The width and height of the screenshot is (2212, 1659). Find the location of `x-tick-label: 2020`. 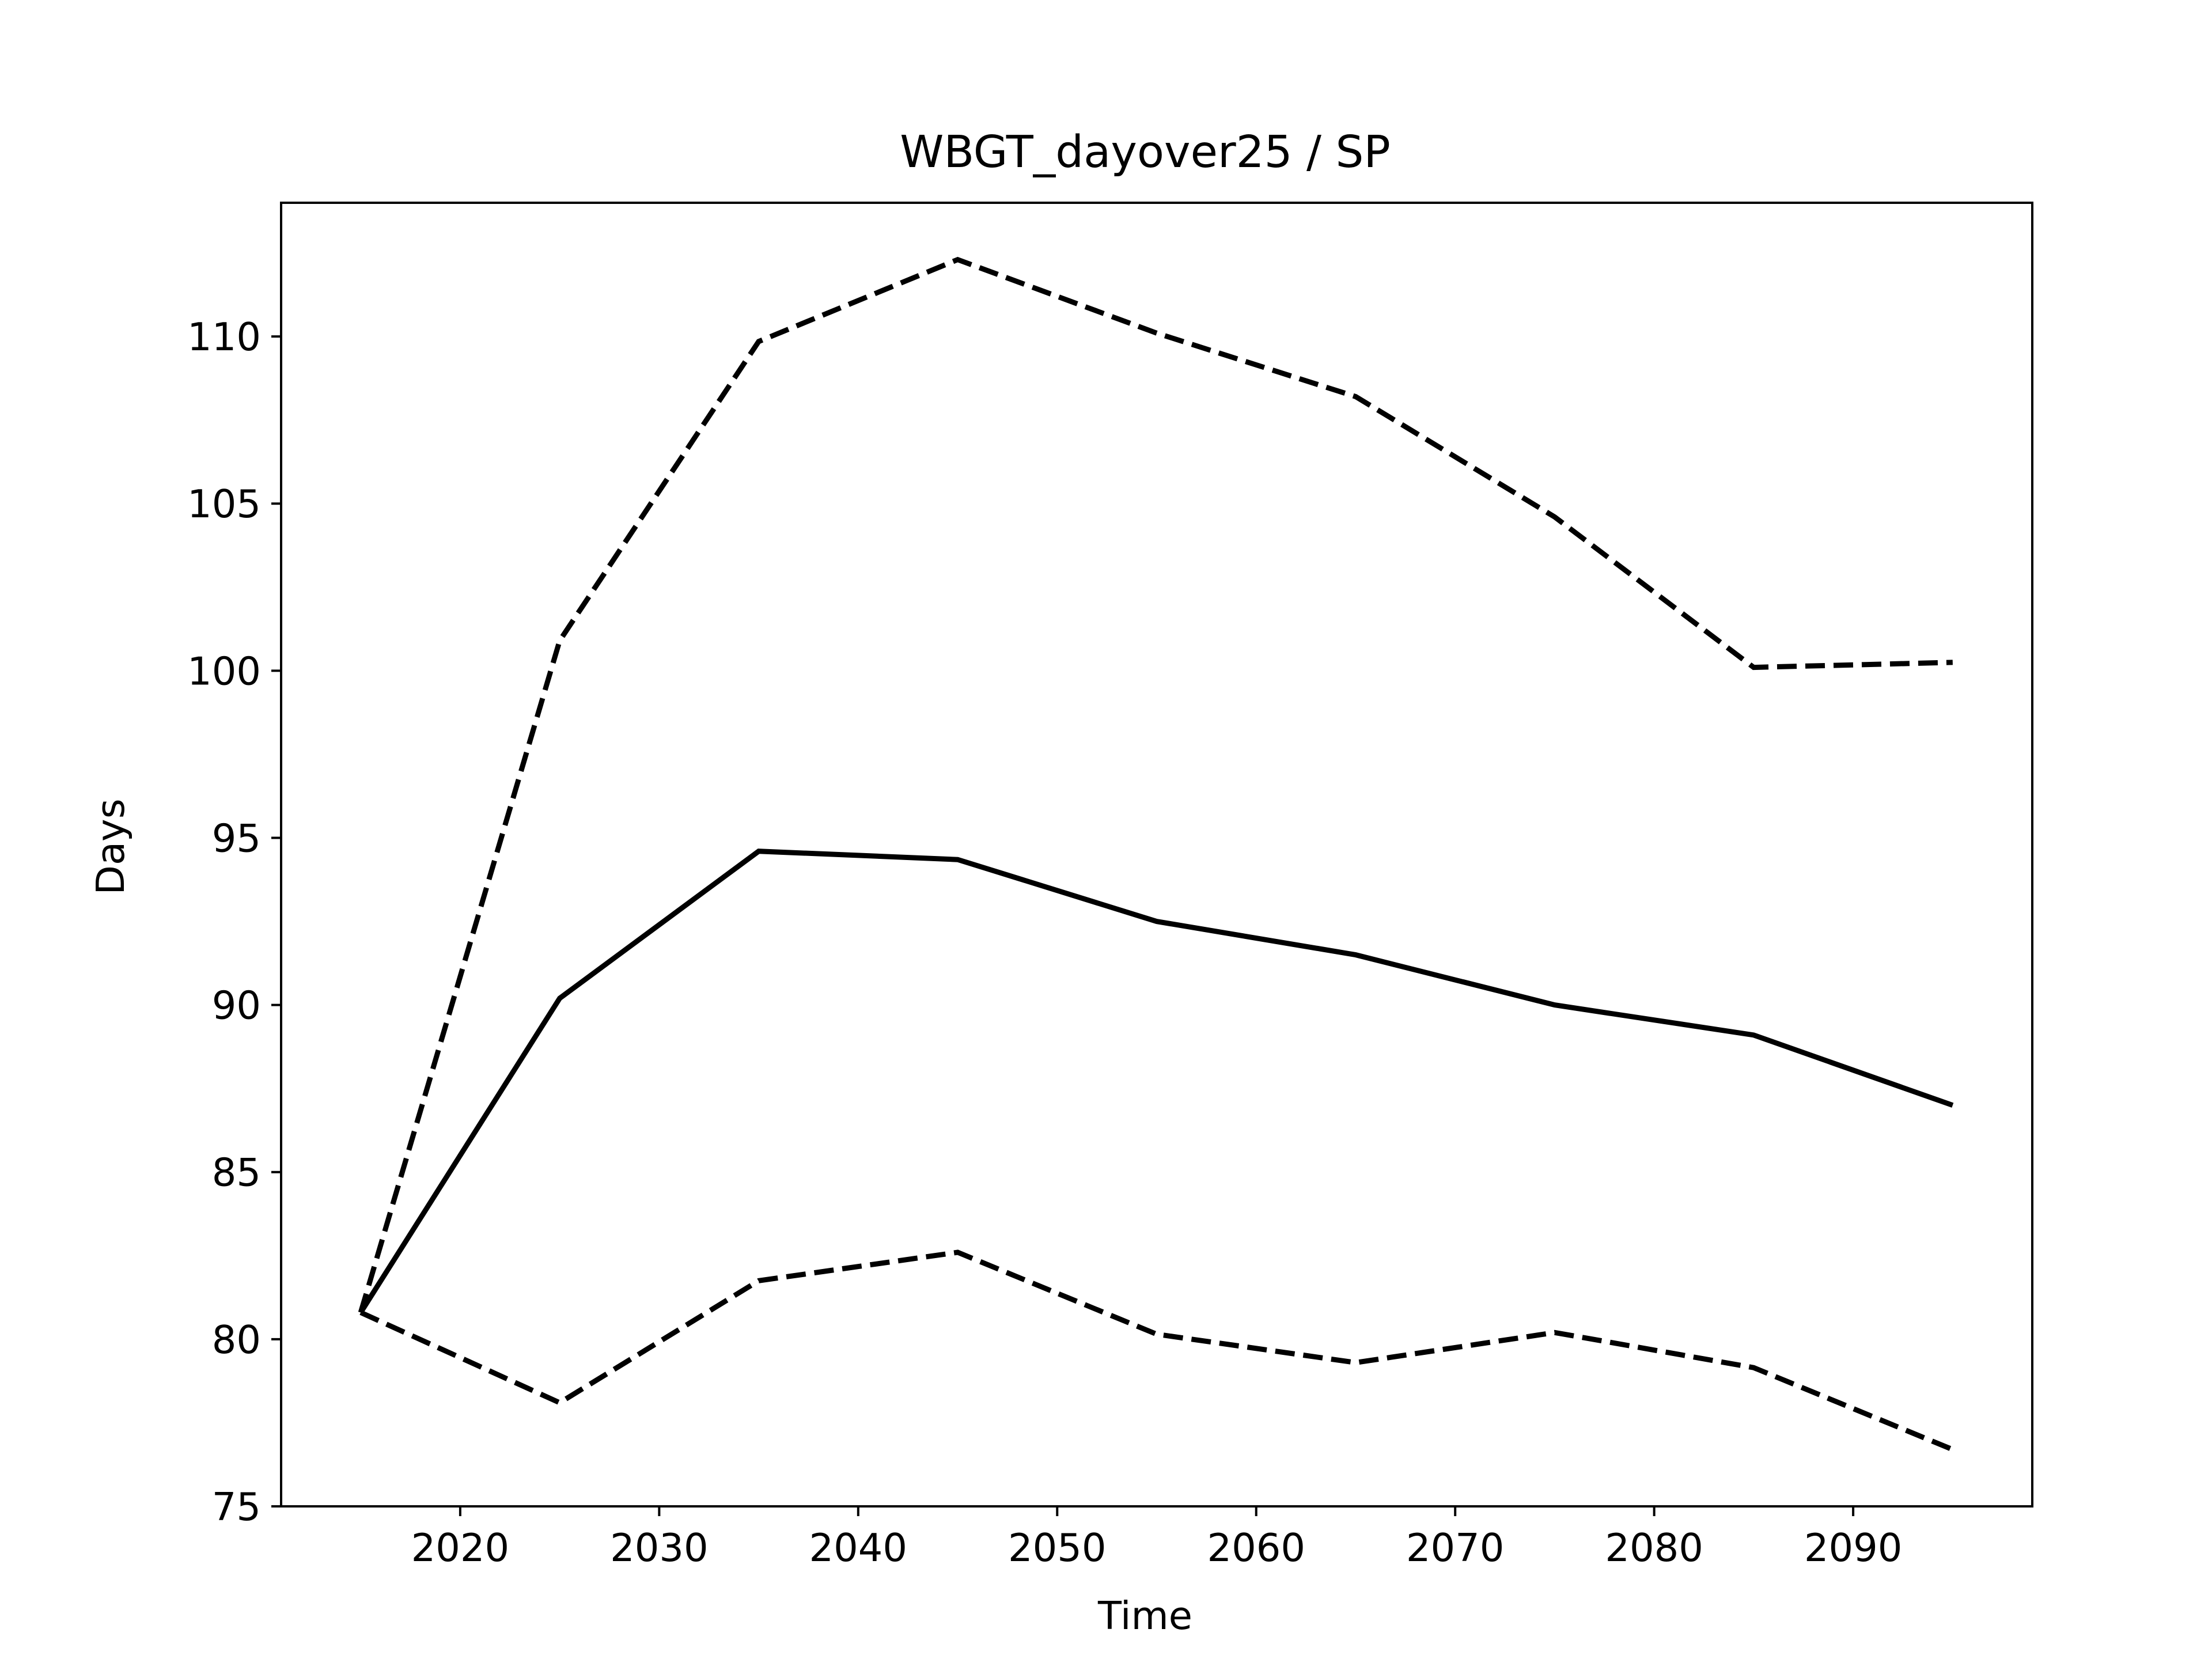

x-tick-label: 2020 is located at coordinates (460, 1547).